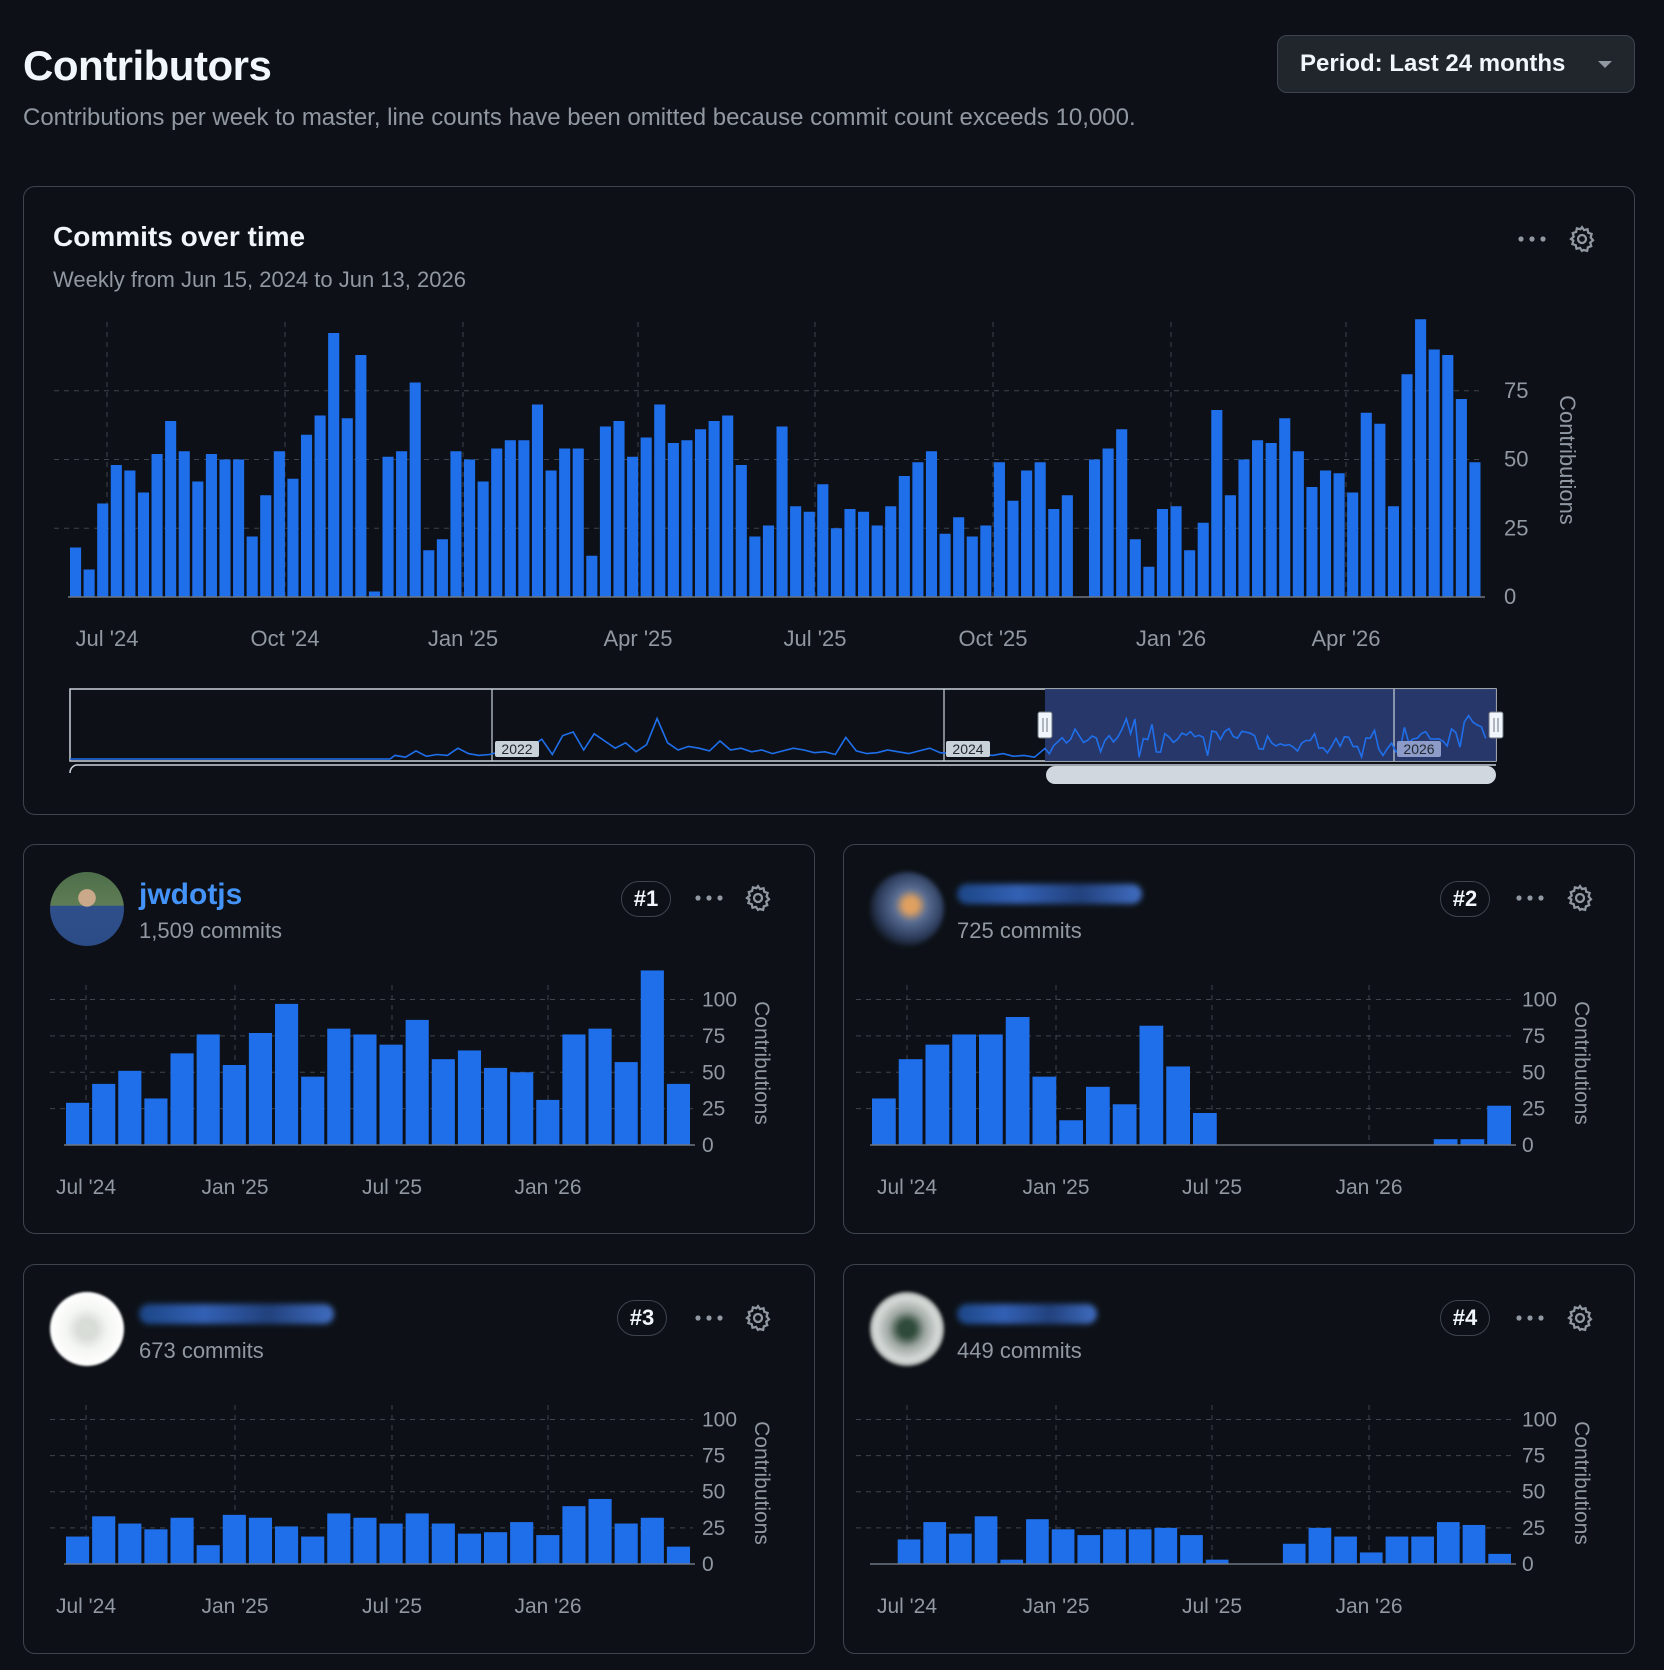 The height and width of the screenshot is (1670, 1664). I want to click on x-tick-label: Jul '24, so click(86, 1187).